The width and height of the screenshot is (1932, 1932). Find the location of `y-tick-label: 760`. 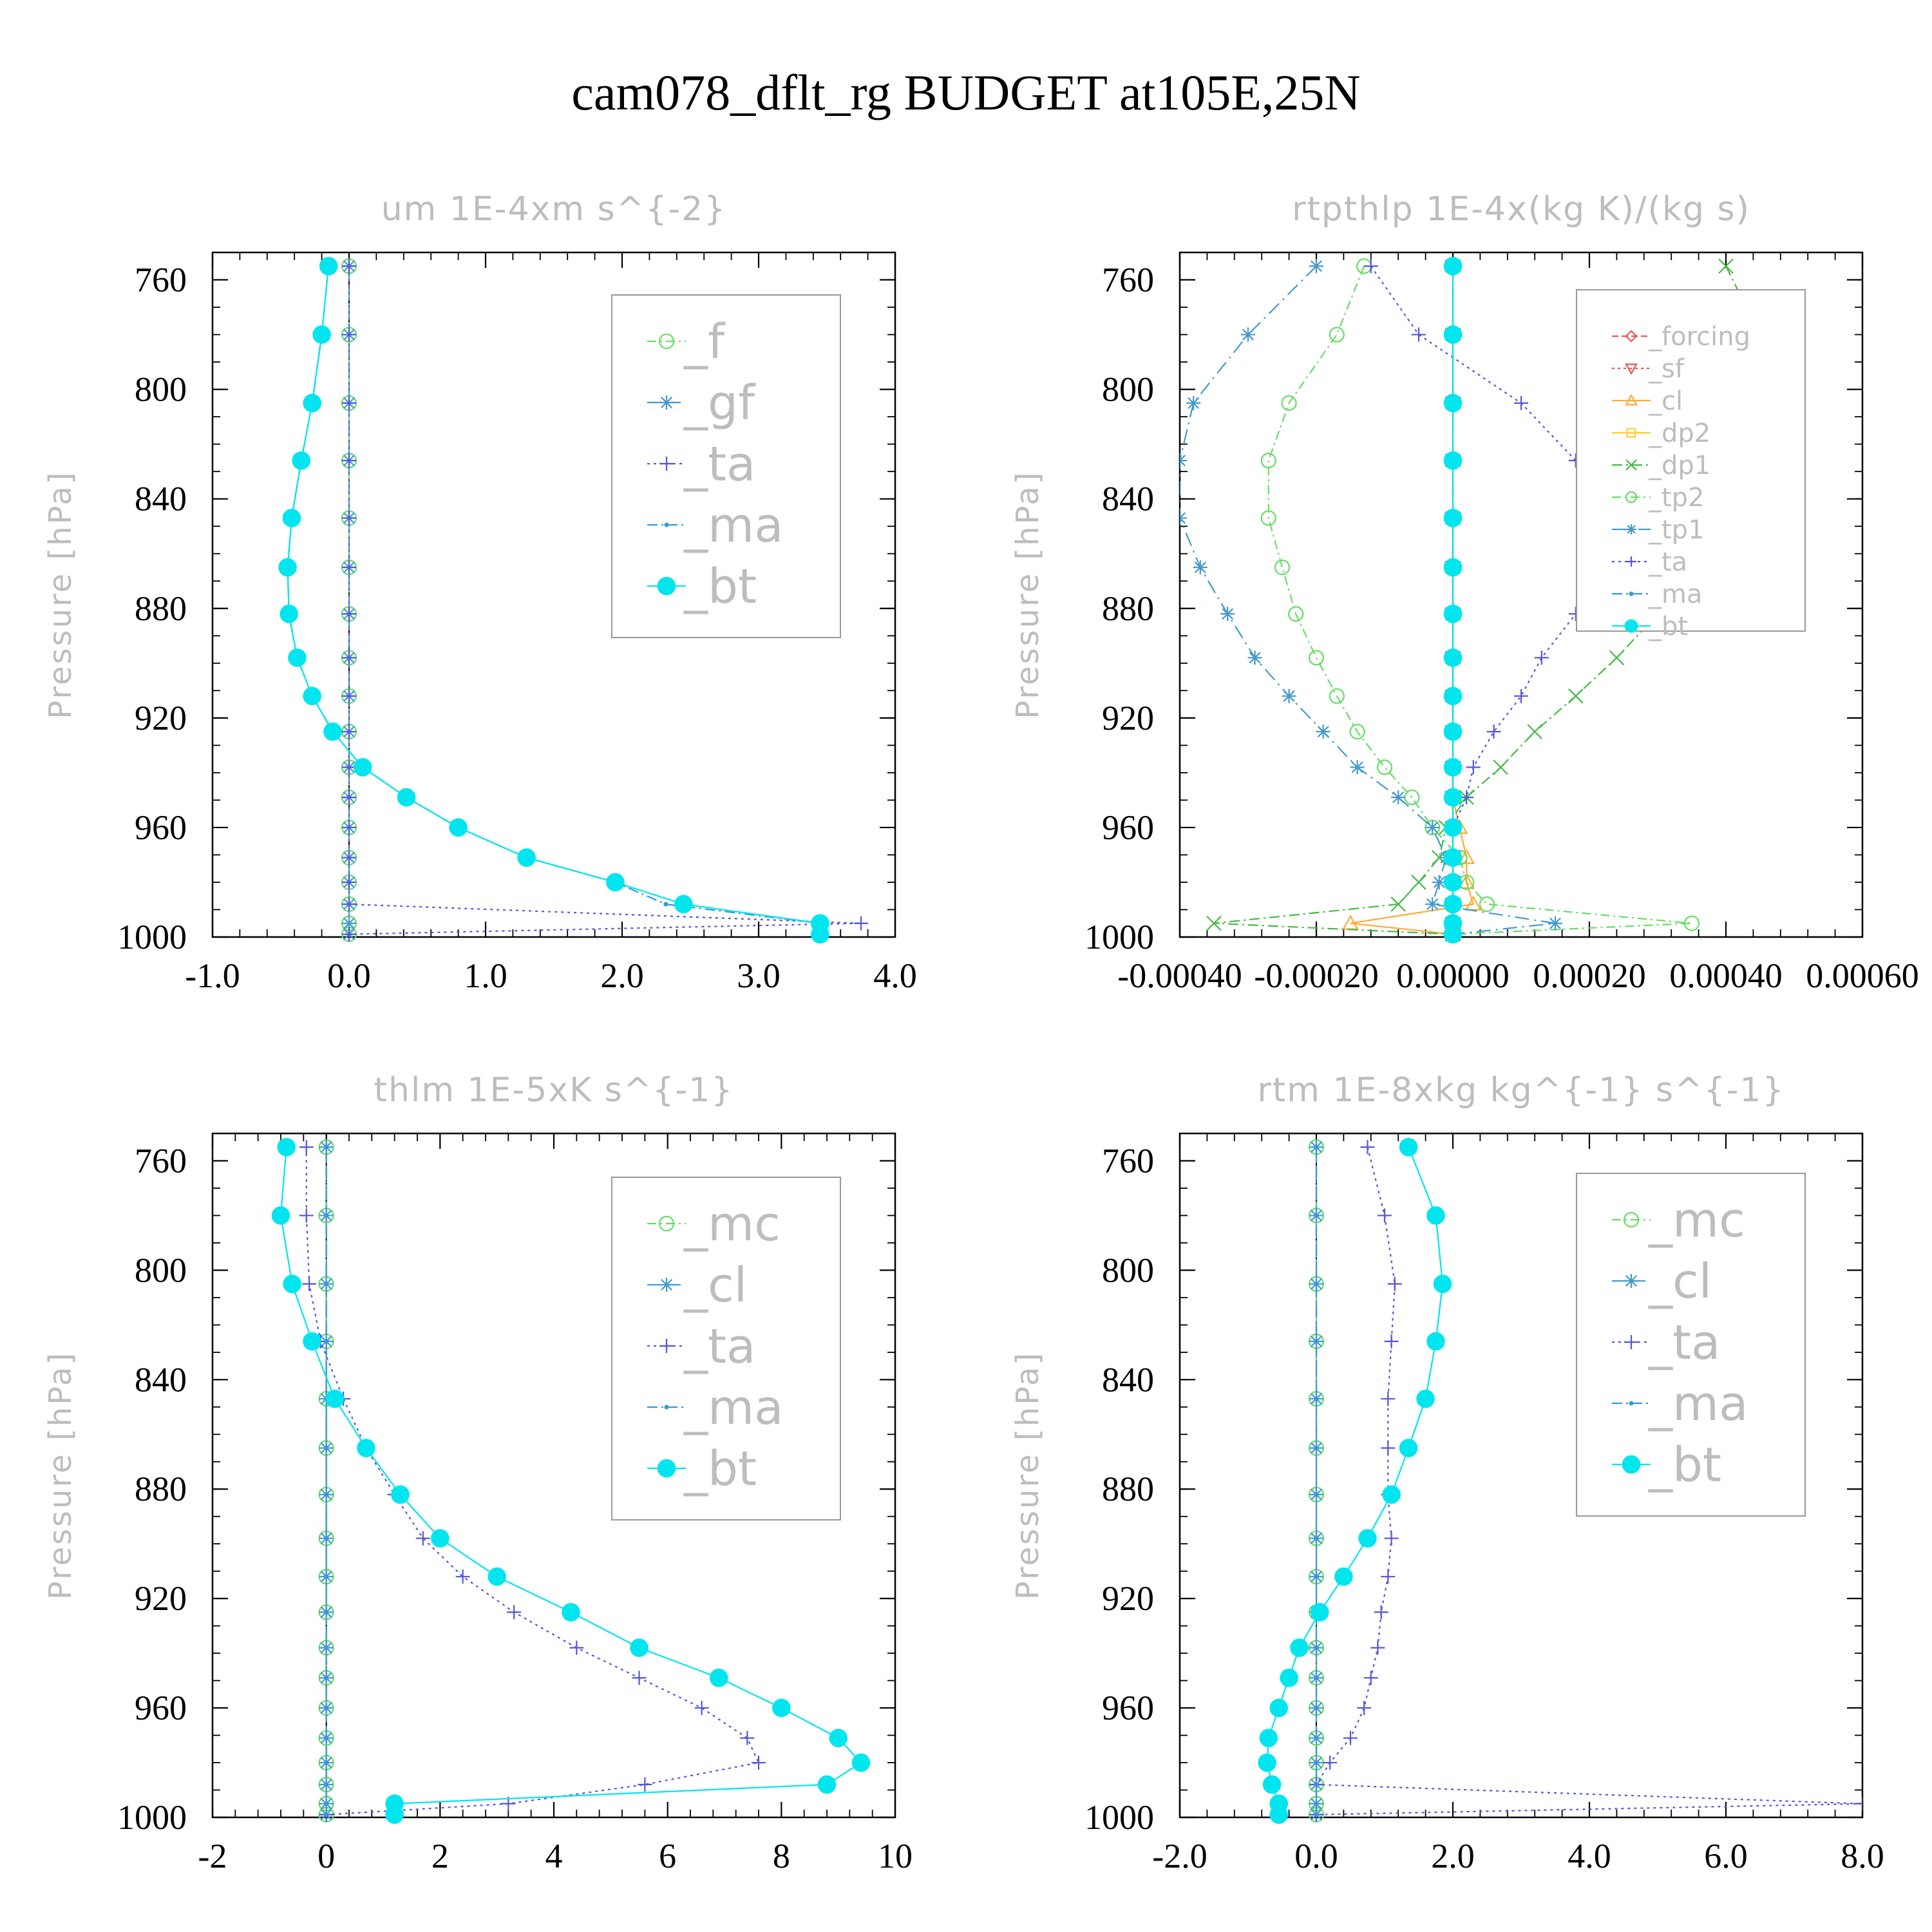

y-tick-label: 760 is located at coordinates (161, 280).